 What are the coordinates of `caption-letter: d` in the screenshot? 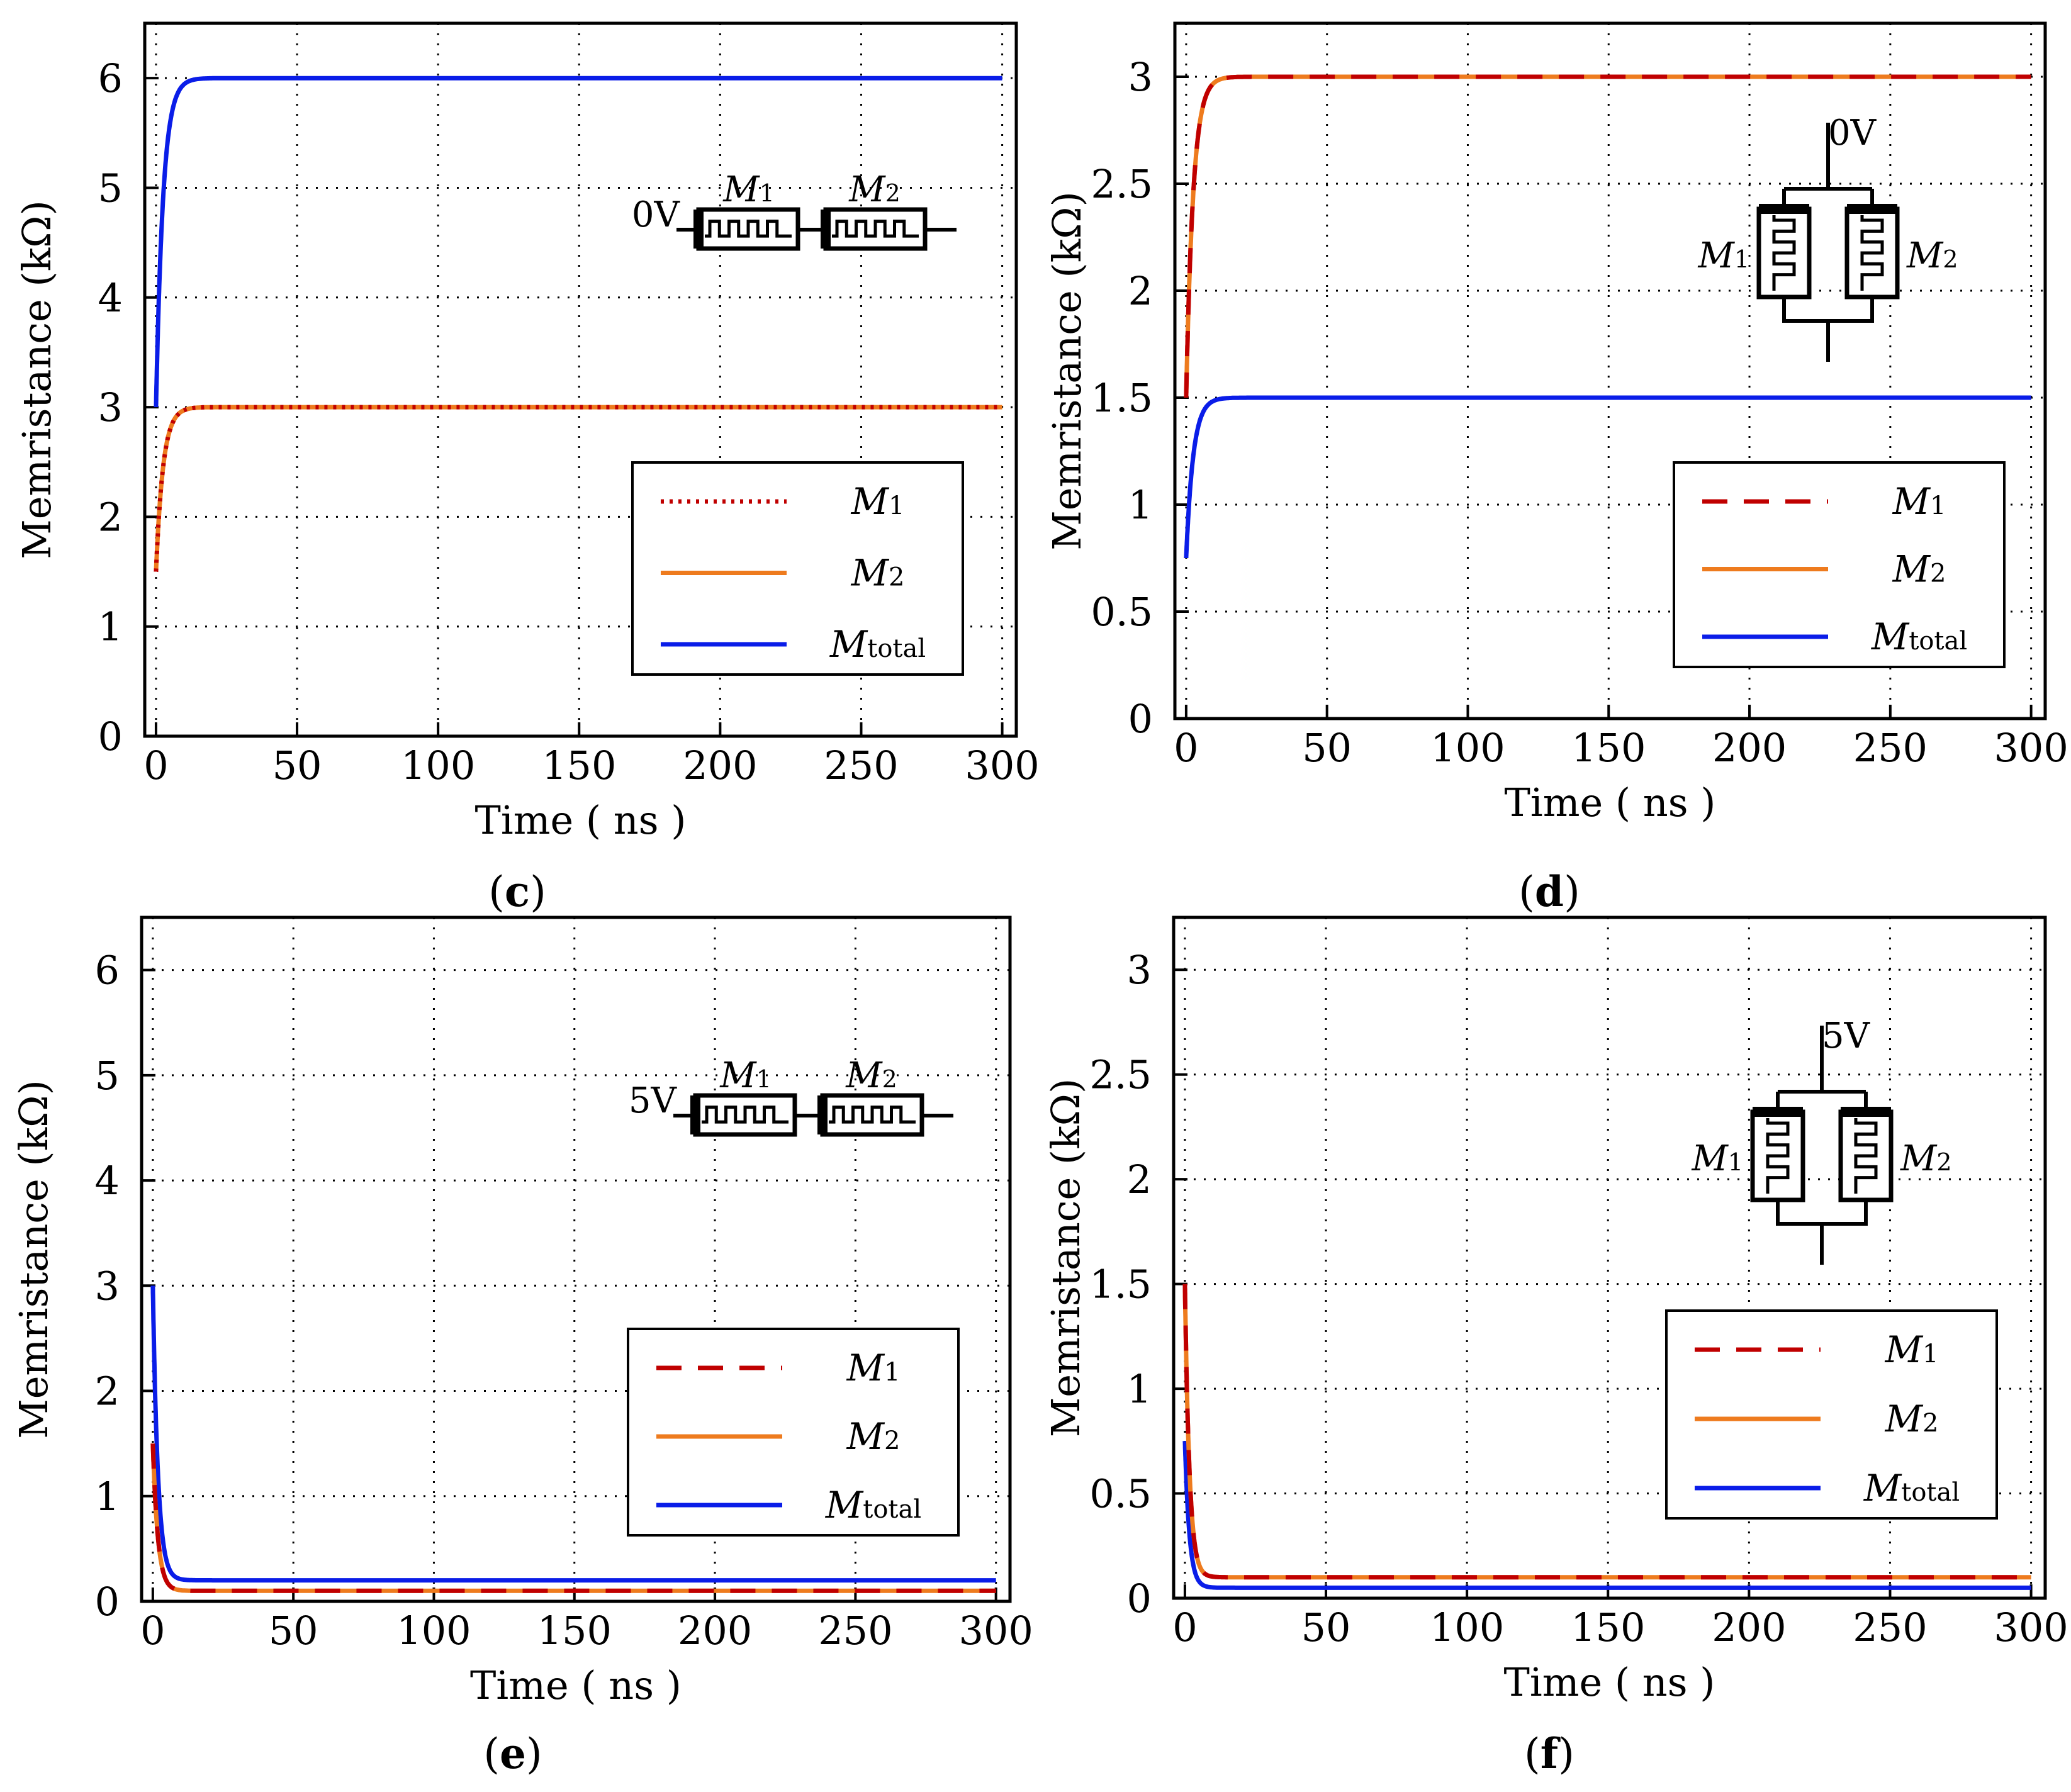 It's located at (1549, 891).